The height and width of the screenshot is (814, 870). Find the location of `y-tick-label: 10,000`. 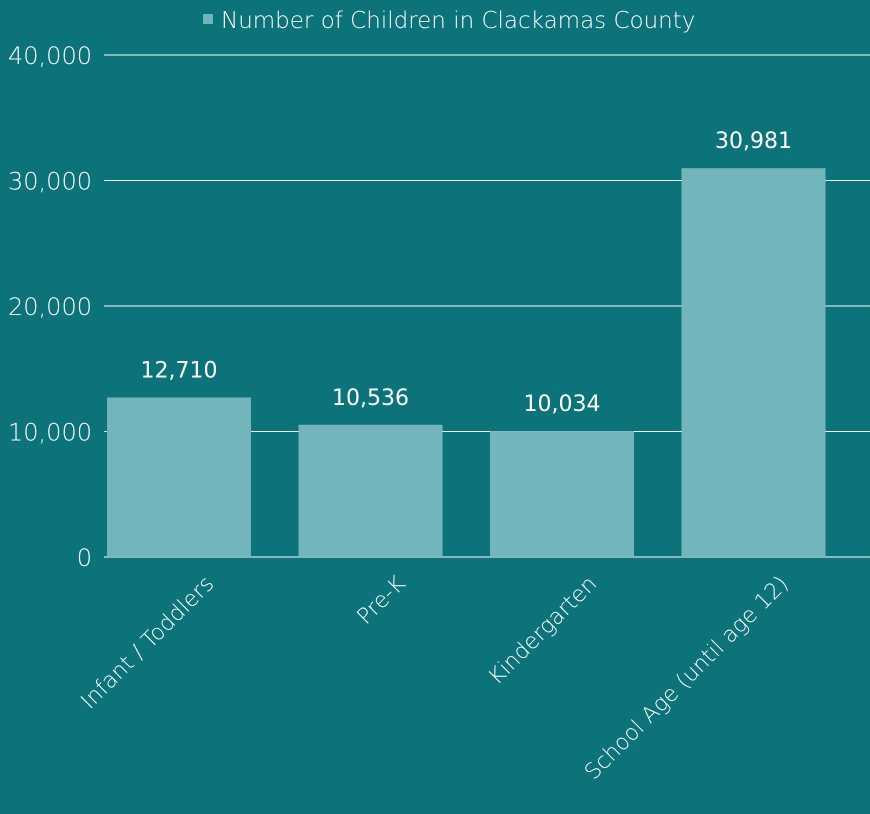

y-tick-label: 10,000 is located at coordinates (50, 433).